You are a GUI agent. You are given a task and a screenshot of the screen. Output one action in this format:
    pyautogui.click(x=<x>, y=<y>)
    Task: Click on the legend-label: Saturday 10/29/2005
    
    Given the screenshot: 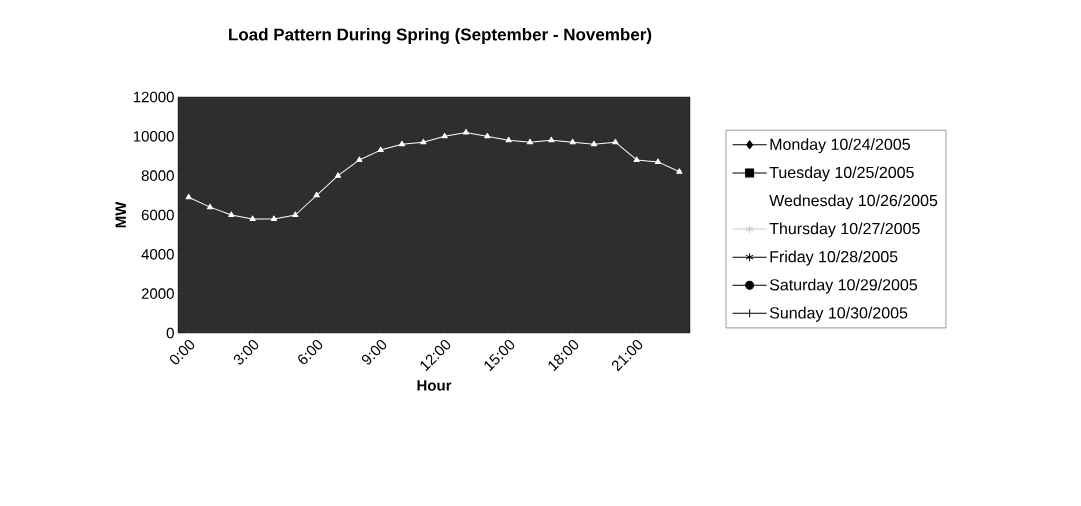 What is the action you would take?
    pyautogui.click(x=843, y=286)
    